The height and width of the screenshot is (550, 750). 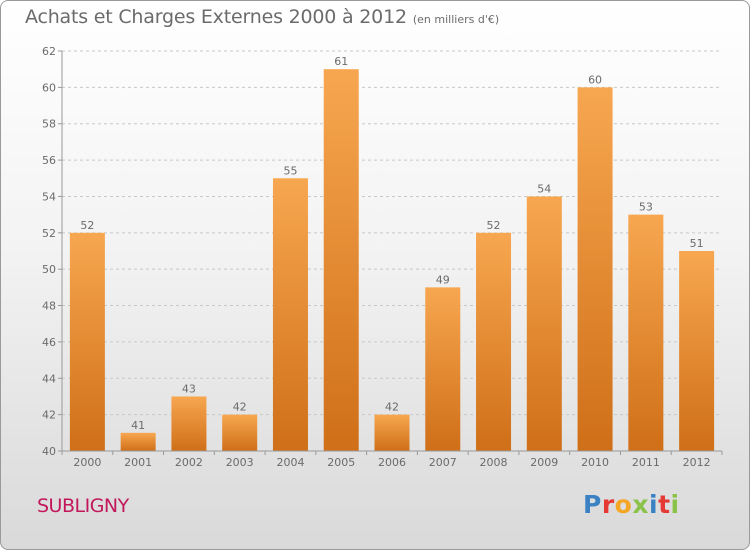 What do you see at coordinates (49, 87) in the screenshot?
I see `y-tick-label: 60` at bounding box center [49, 87].